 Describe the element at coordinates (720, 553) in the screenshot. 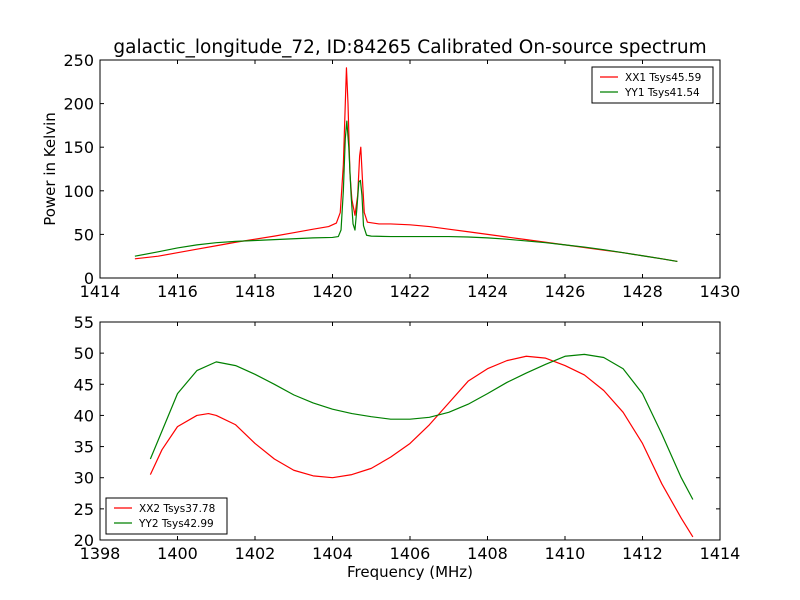

I see `bottom-x-tick-label: 1414` at that location.